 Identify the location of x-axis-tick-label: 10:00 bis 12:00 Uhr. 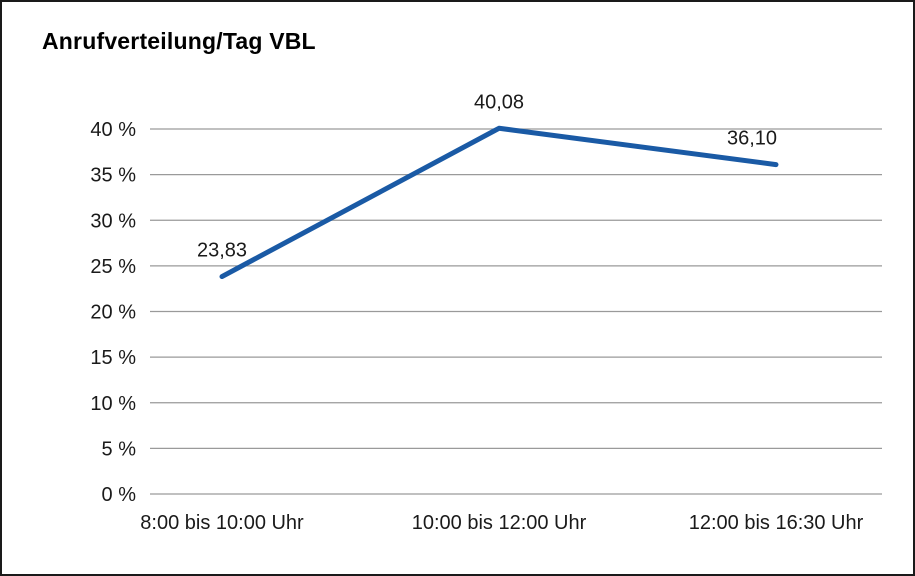
(499, 523).